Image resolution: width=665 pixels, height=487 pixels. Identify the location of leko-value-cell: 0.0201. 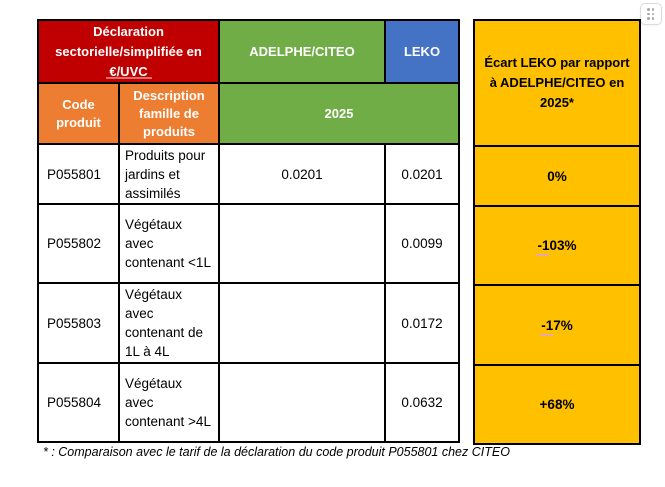
(422, 174).